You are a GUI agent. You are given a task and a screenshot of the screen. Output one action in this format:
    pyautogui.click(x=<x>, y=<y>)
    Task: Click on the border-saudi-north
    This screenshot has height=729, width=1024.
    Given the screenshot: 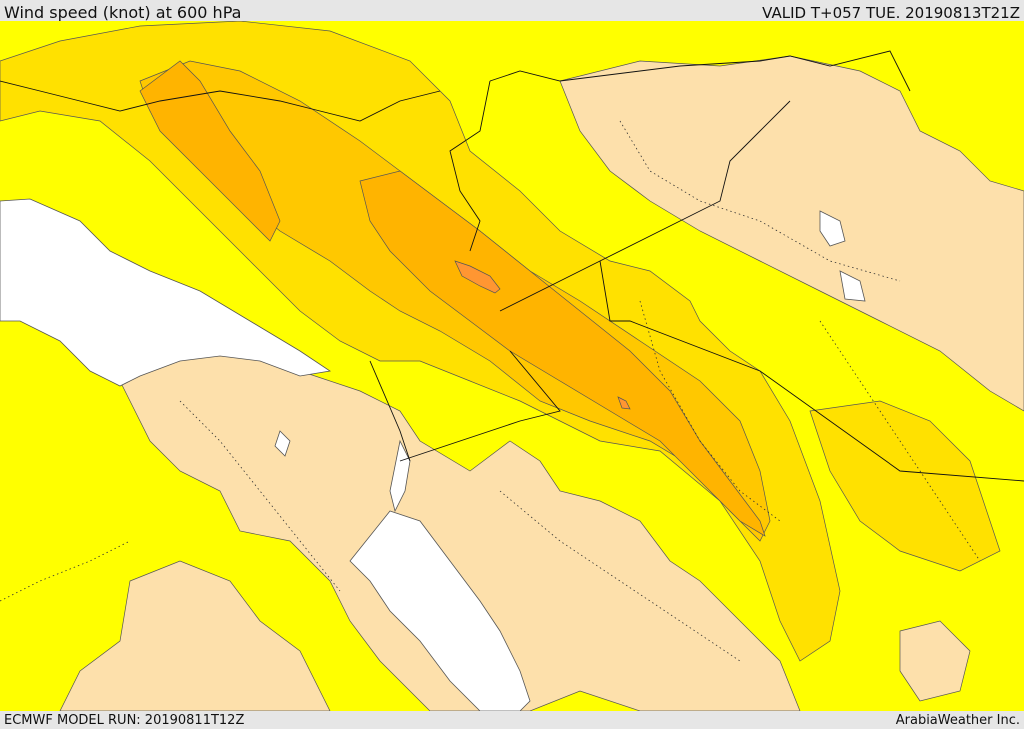 What is the action you would take?
    pyautogui.click(x=811, y=371)
    